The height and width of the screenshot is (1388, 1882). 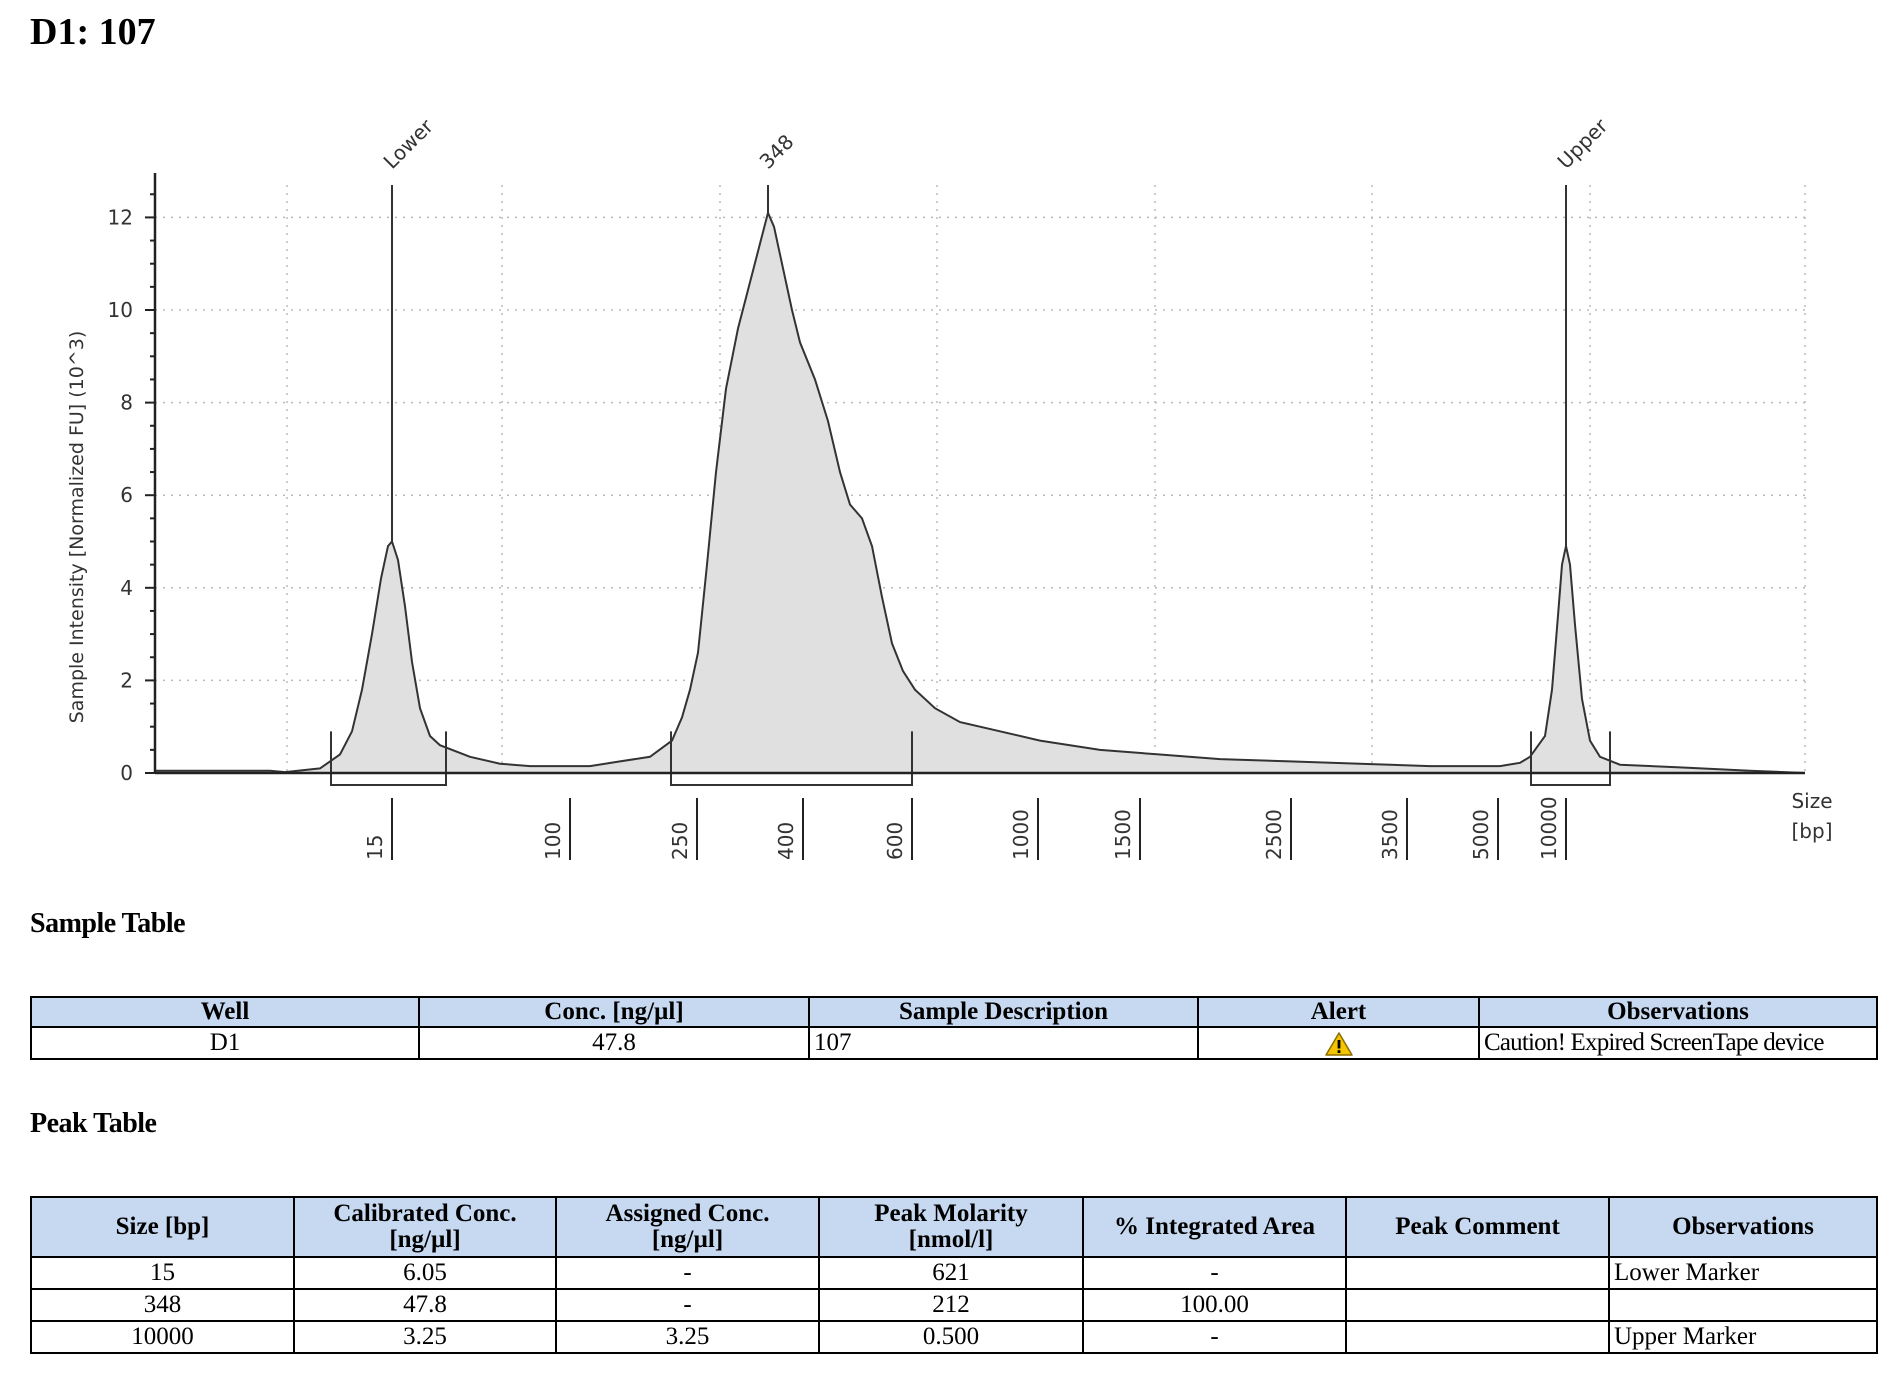 What do you see at coordinates (93, 32) in the screenshot?
I see `page-title: D1: 107` at bounding box center [93, 32].